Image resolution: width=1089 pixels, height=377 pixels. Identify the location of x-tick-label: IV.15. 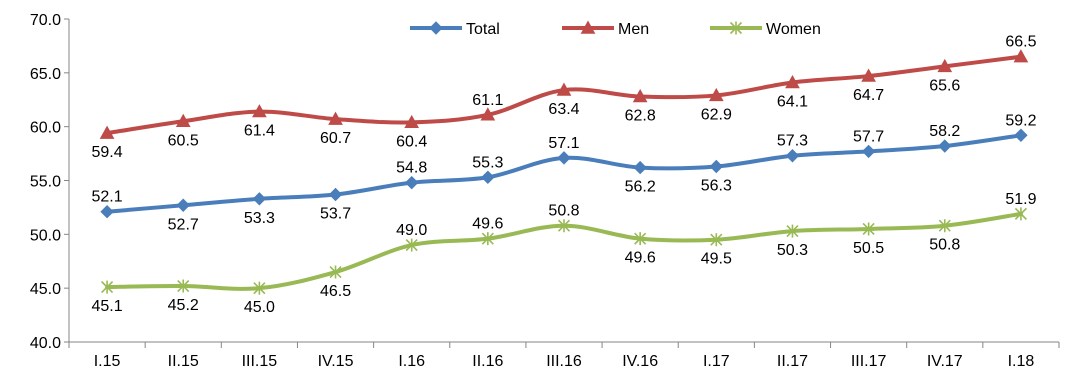
(336, 361).